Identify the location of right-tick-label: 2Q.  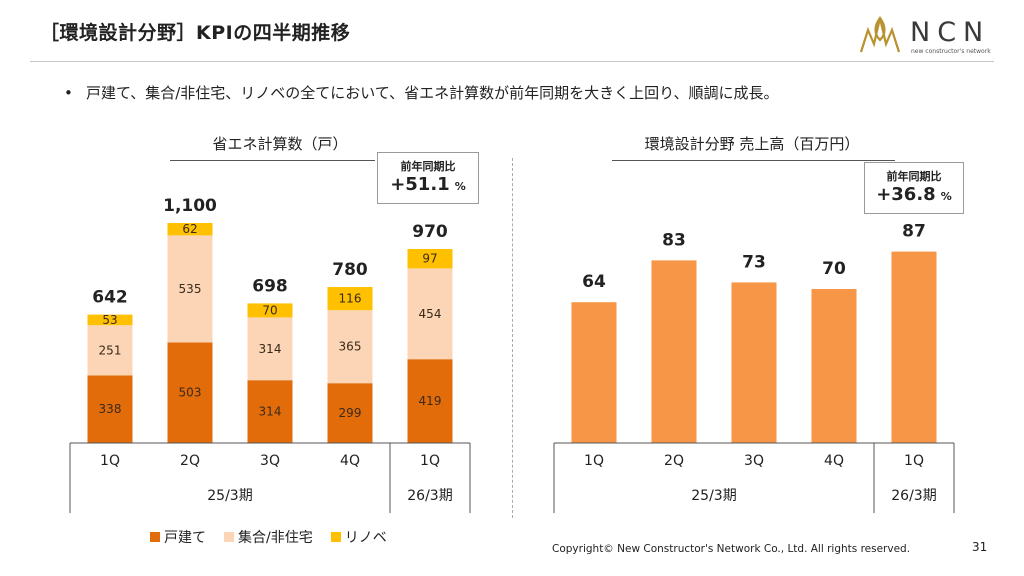
(674, 461).